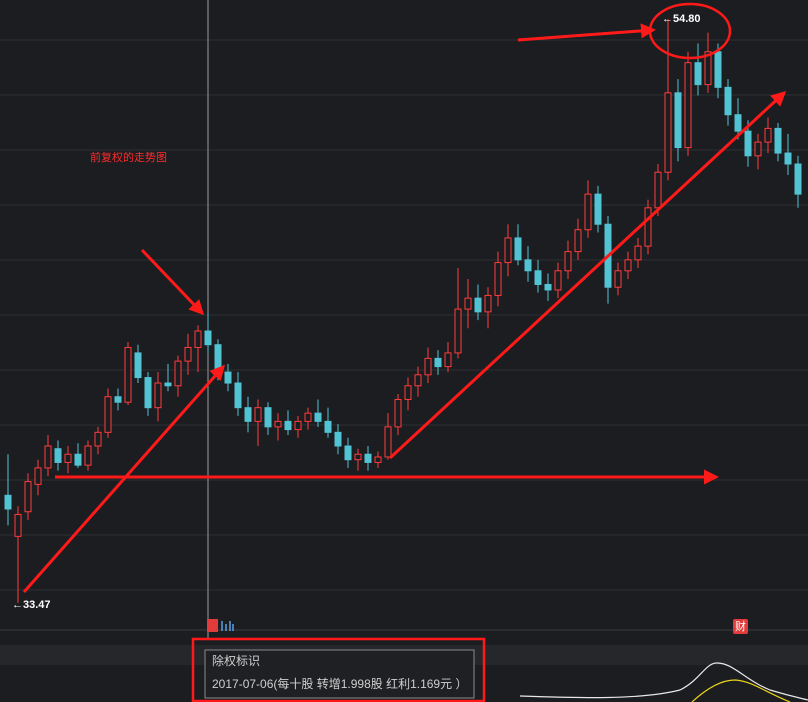  What do you see at coordinates (220, 625) in the screenshot?
I see `ex-rights-icon` at bounding box center [220, 625].